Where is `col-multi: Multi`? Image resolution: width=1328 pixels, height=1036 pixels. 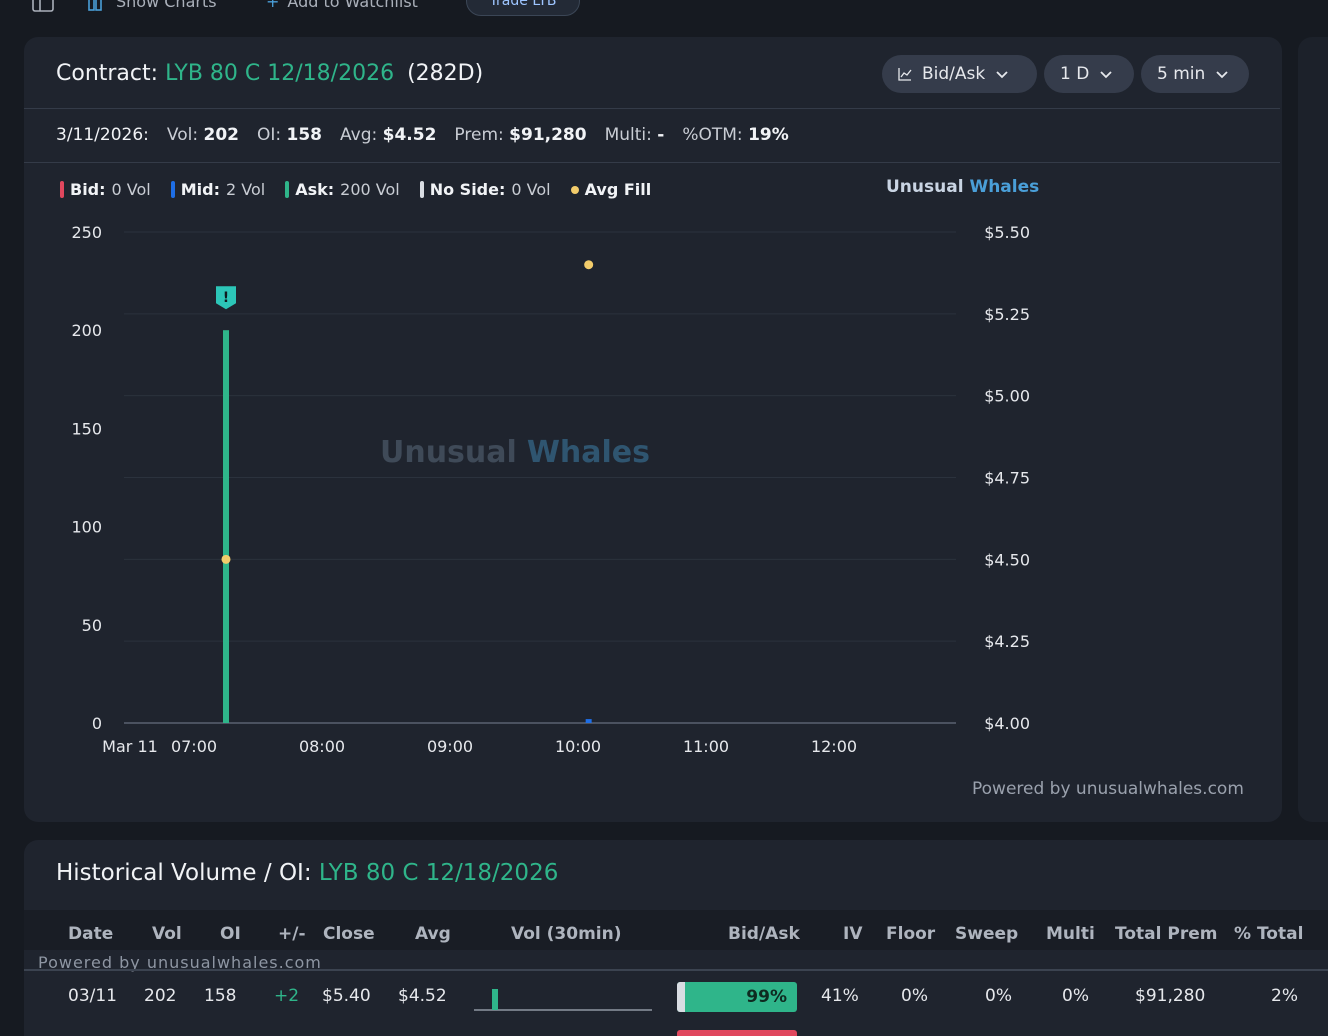
col-multi: Multi is located at coordinates (1070, 934).